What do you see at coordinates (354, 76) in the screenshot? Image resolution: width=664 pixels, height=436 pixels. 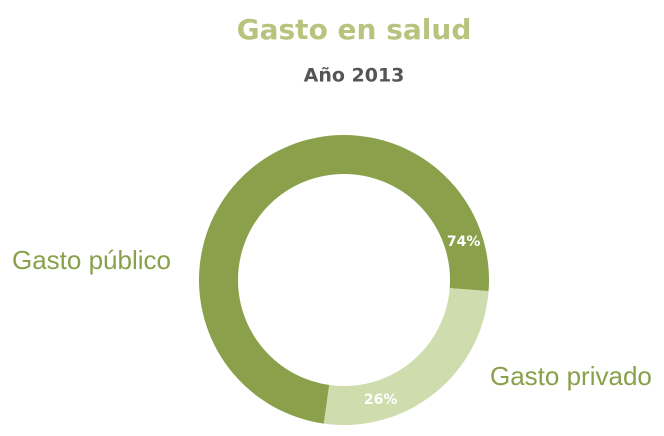 I see `chart-subtitle: Año 2013` at bounding box center [354, 76].